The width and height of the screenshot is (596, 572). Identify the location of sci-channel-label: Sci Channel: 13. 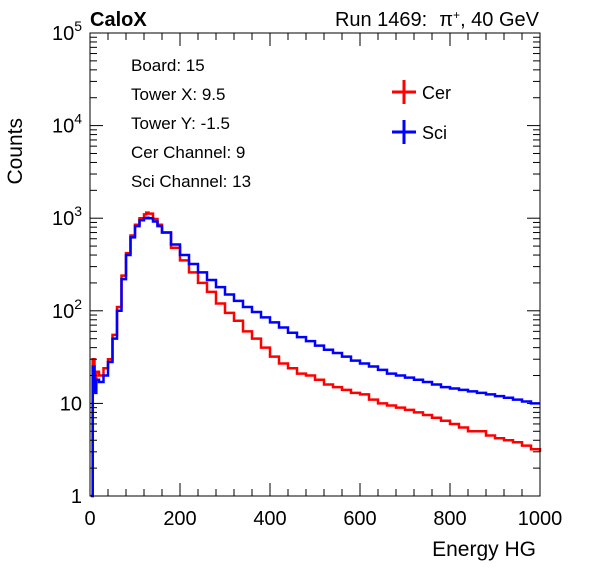
(191, 181).